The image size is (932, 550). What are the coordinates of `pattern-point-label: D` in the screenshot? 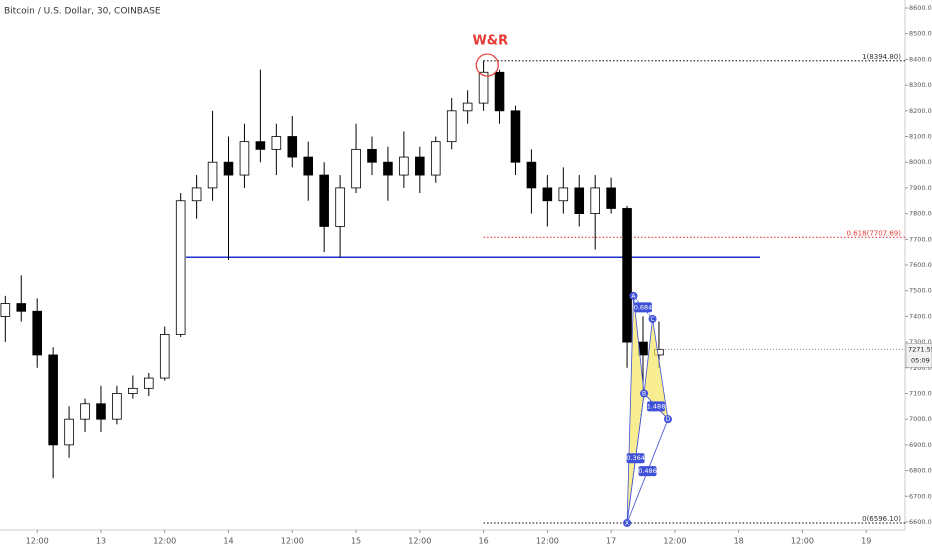 It's located at (668, 419).